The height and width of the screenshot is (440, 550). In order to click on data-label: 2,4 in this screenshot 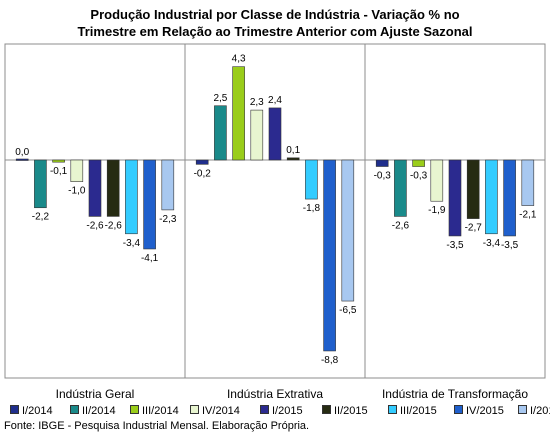, I will do `click(275, 100)`.